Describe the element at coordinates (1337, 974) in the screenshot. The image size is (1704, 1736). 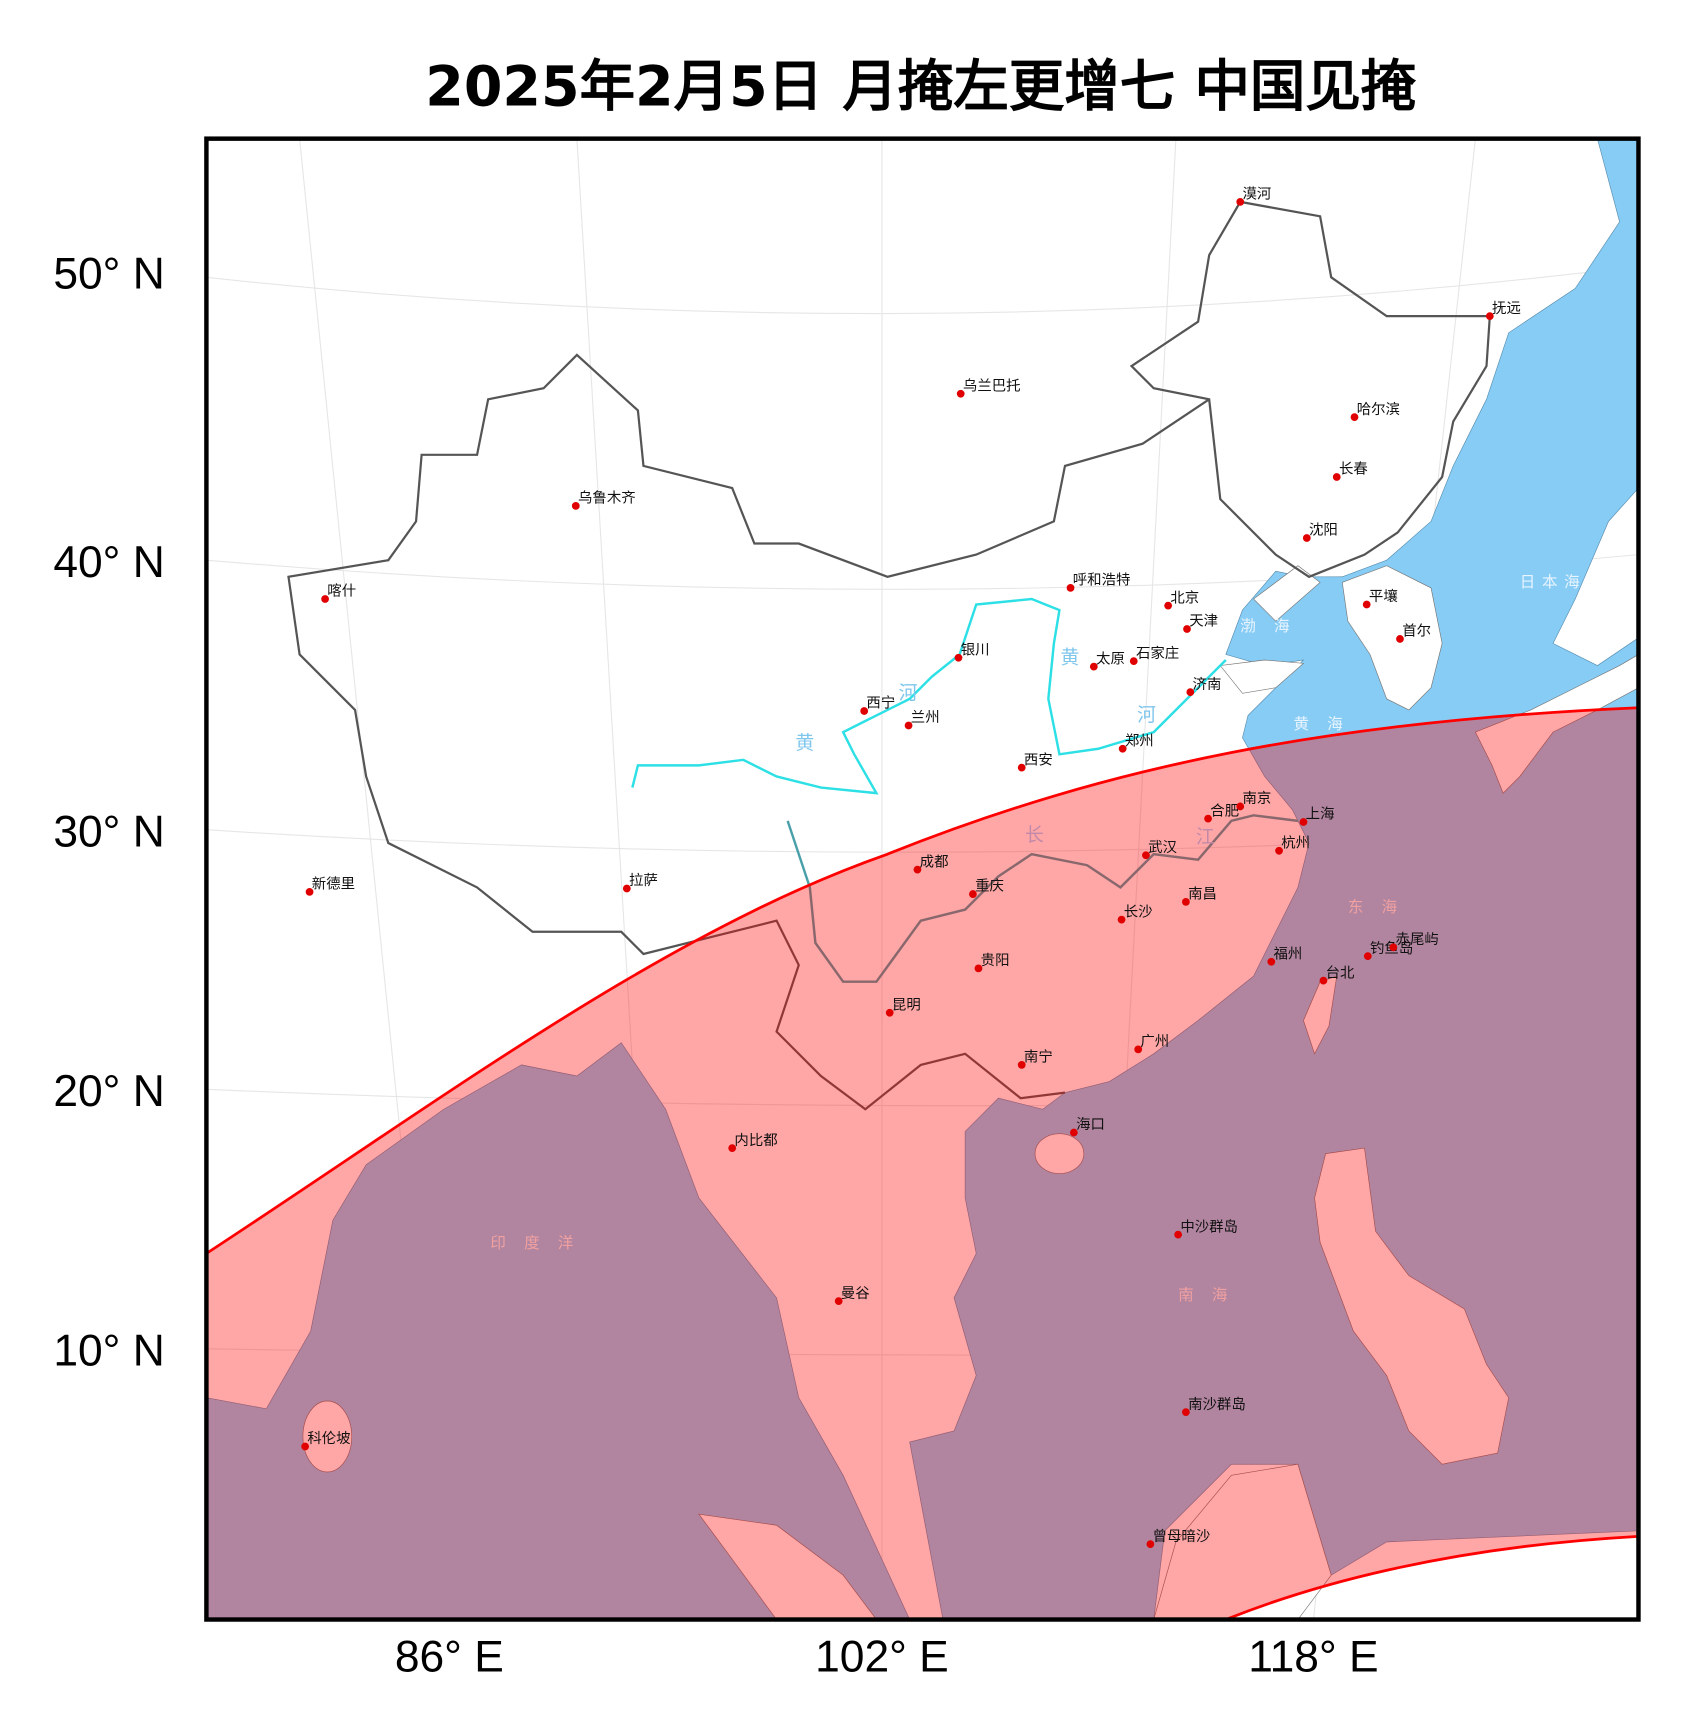
I see `city: 台北` at that location.